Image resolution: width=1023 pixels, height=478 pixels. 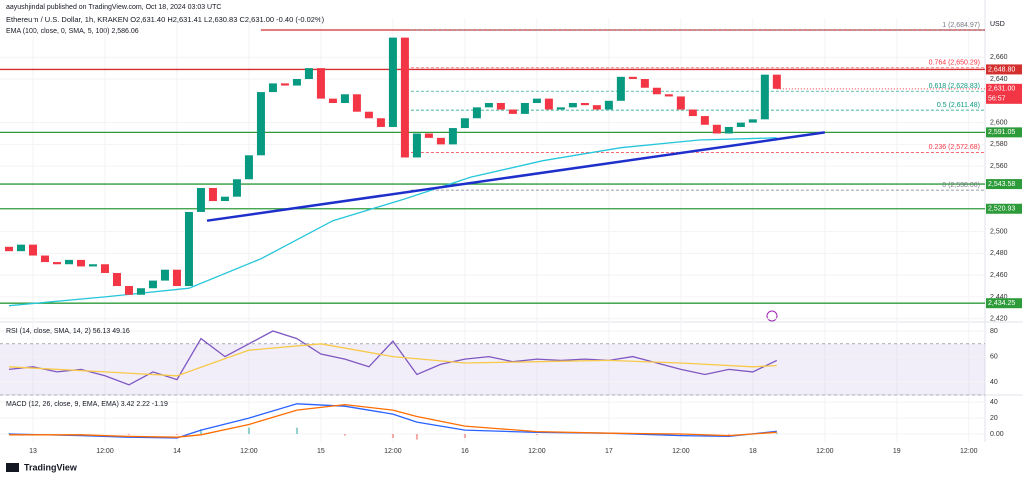 What do you see at coordinates (393, 358) in the screenshot?
I see `rsi-line` at bounding box center [393, 358].